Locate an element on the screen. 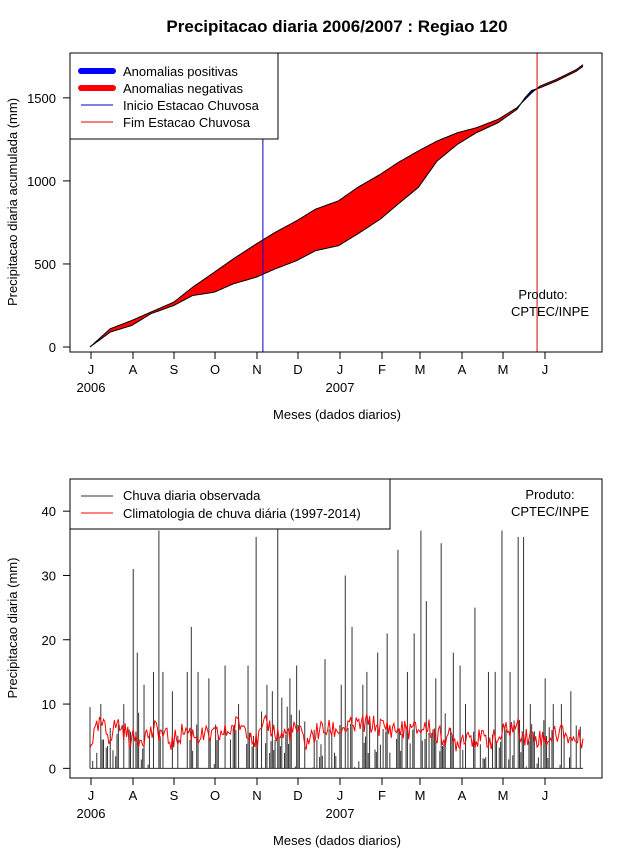  negative-anomaly-area is located at coordinates (560, 76).